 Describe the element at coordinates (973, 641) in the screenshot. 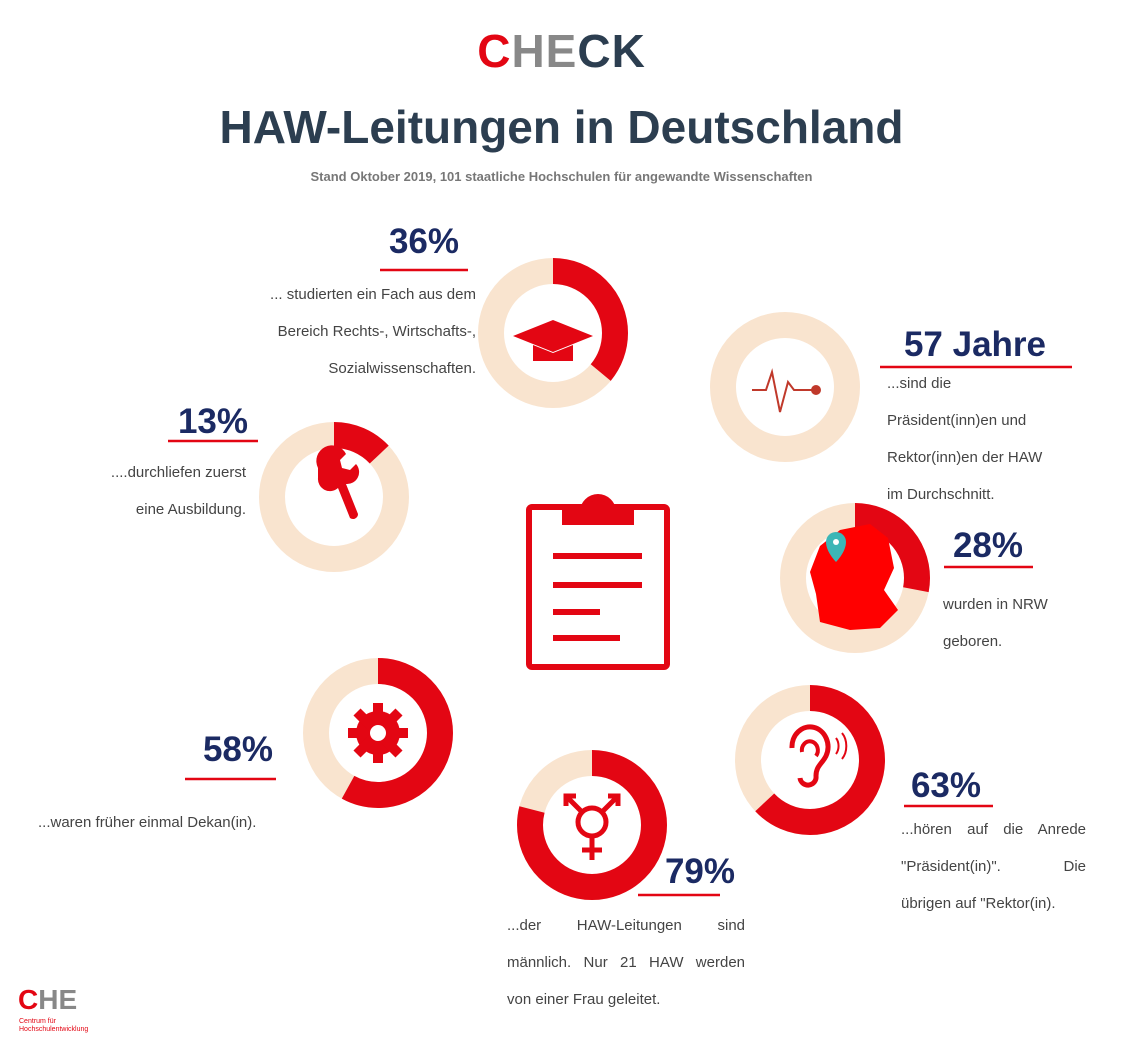

I see `description-line: geboren.` at that location.